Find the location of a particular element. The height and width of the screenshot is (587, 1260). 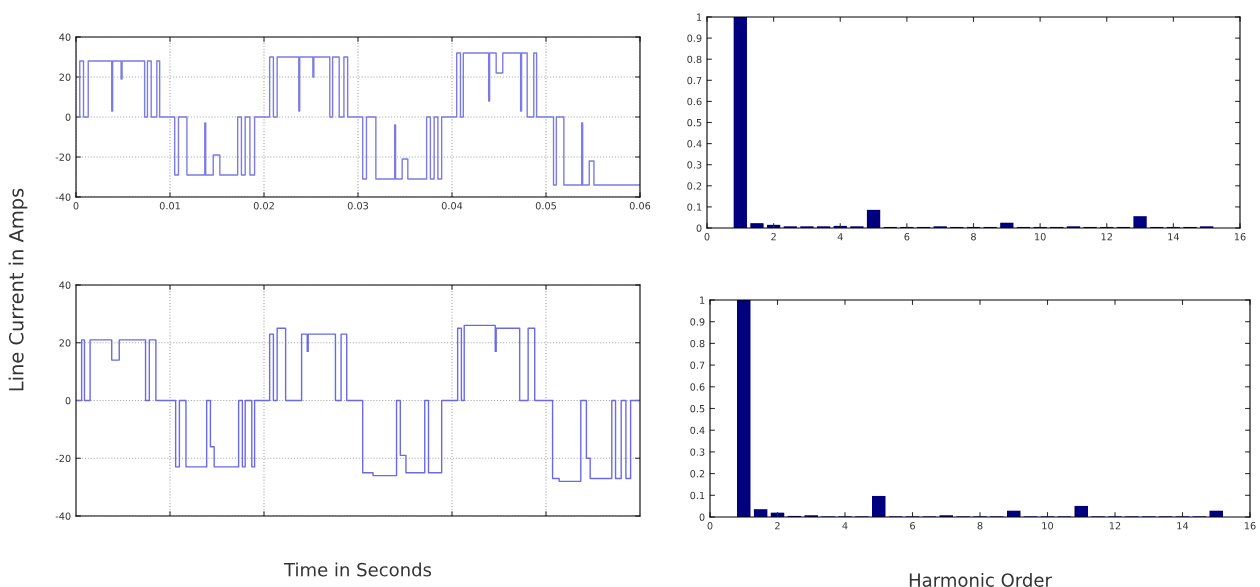

x-tick-label: 0.03 is located at coordinates (358, 206).